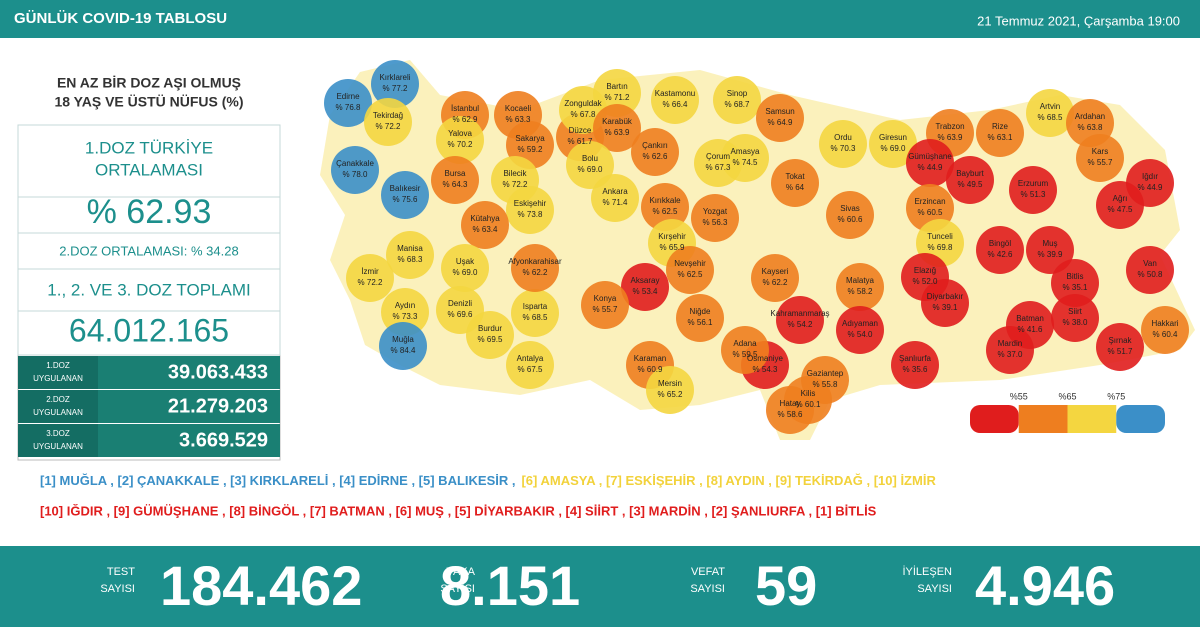  Describe the element at coordinates (655, 145) in the screenshot. I see `province-name: Çankırı` at that location.